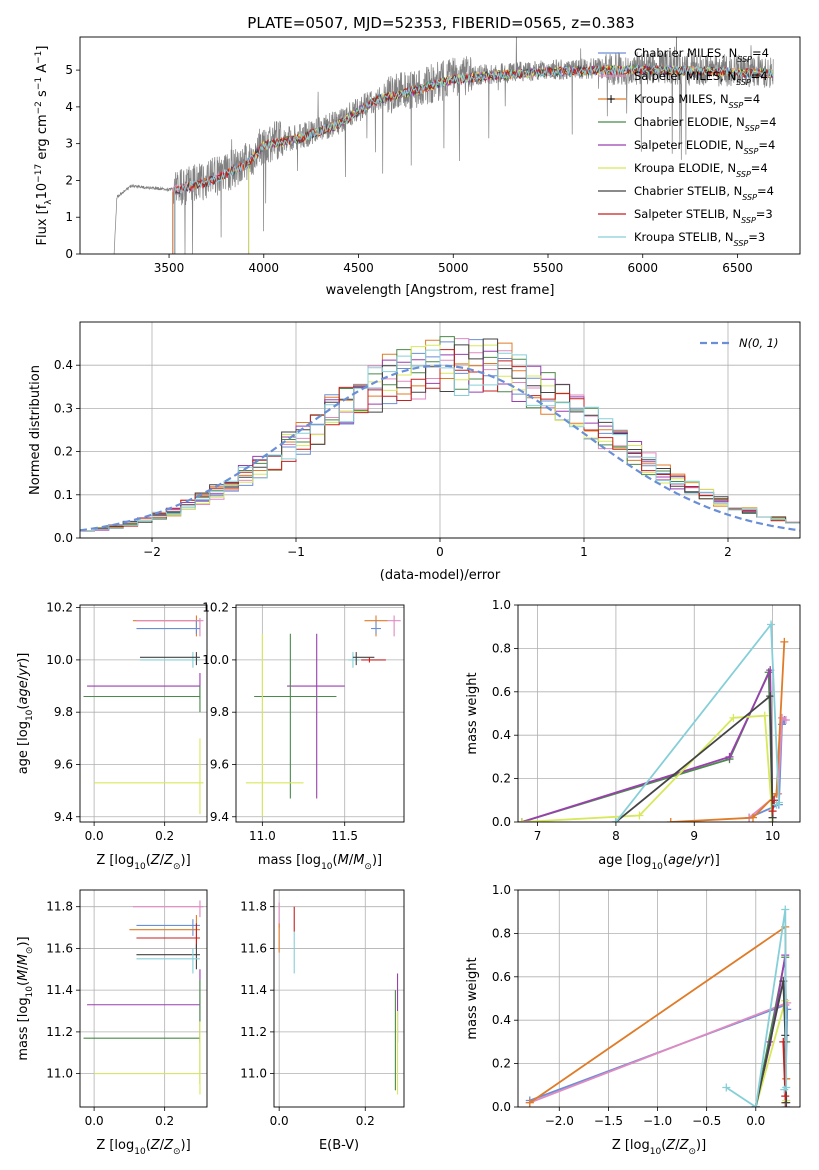 The image size is (819, 1170). What do you see at coordinates (703, 216) in the screenshot?
I see `legend-label: Salpeter STELIB, NSSP=3` at bounding box center [703, 216].